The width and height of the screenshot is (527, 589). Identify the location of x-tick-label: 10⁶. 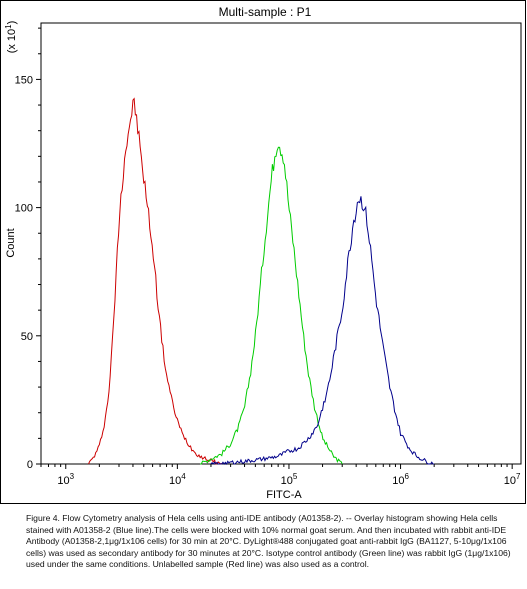
(400, 479).